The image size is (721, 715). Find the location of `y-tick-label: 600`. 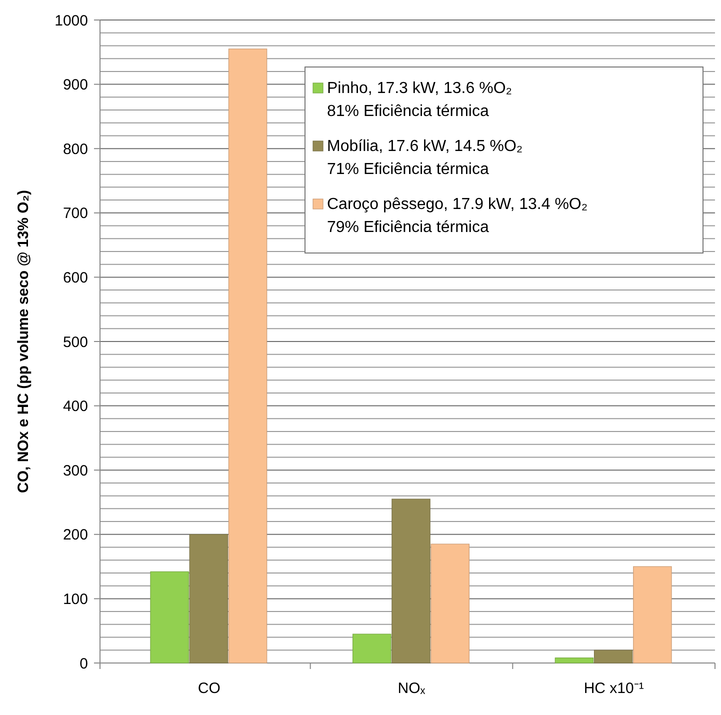

y-tick-label: 600 is located at coordinates (75, 277).